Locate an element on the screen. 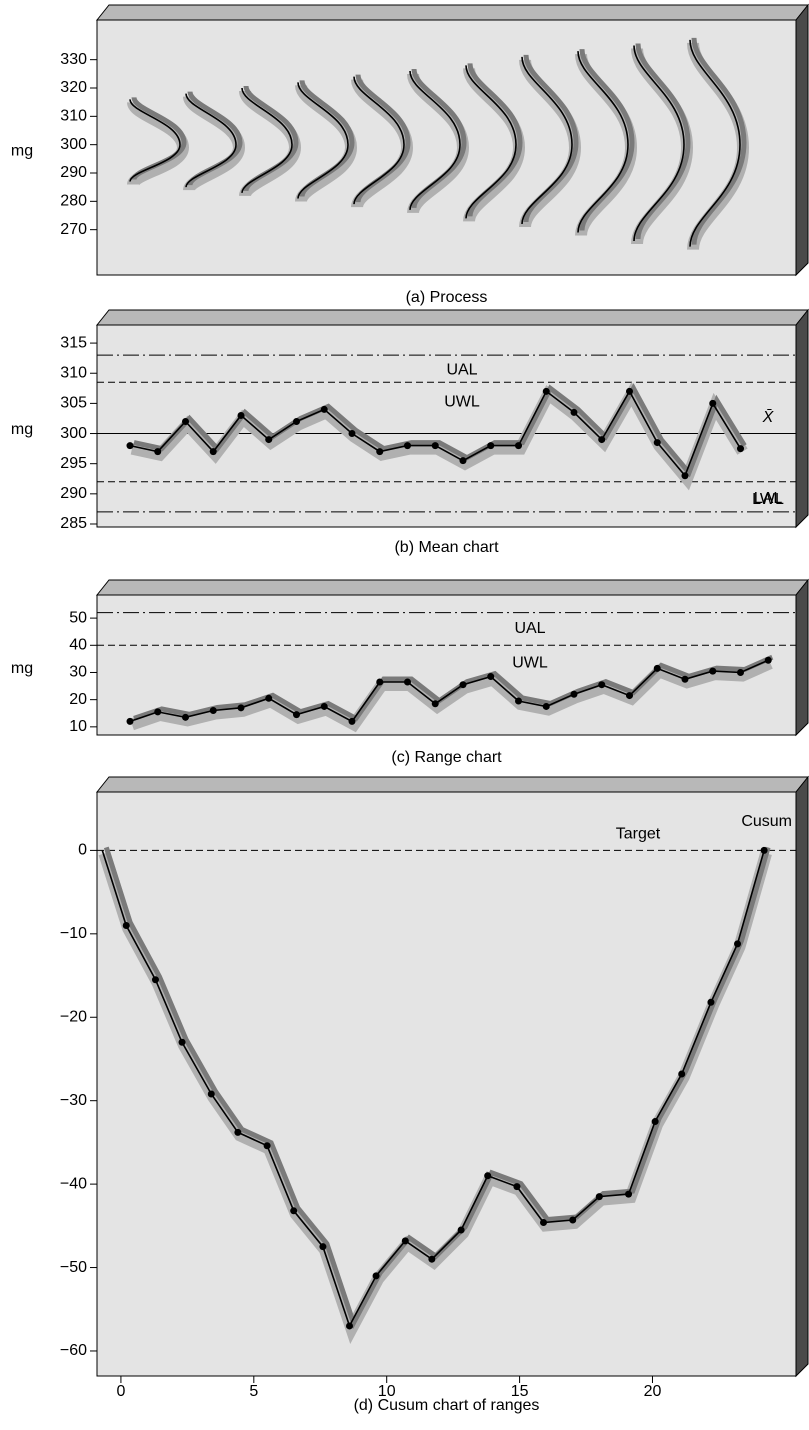  y-tick-label: 40 is located at coordinates (78, 645).